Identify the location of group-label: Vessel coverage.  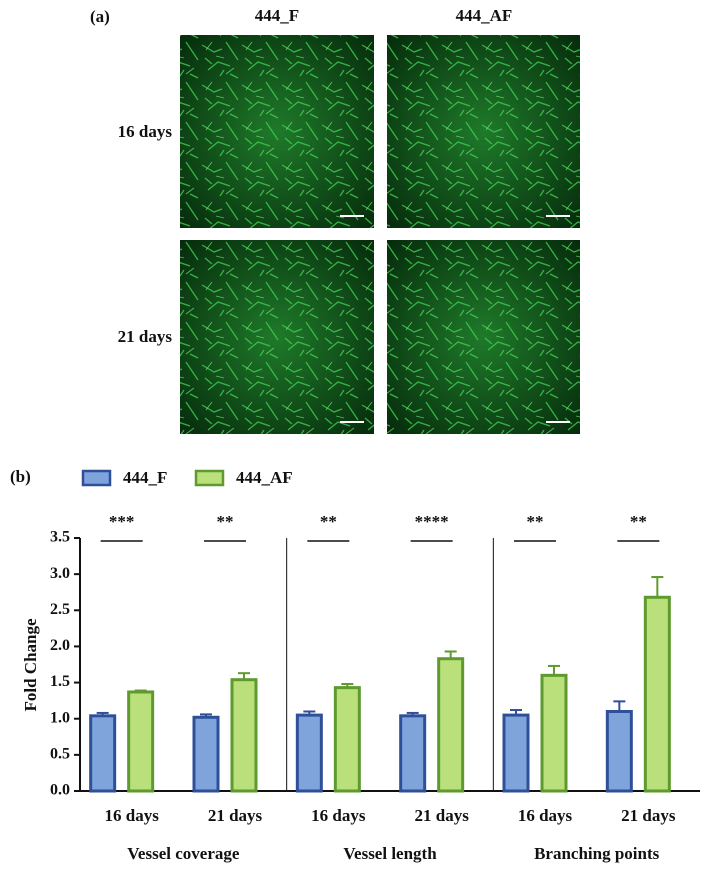
(183, 853).